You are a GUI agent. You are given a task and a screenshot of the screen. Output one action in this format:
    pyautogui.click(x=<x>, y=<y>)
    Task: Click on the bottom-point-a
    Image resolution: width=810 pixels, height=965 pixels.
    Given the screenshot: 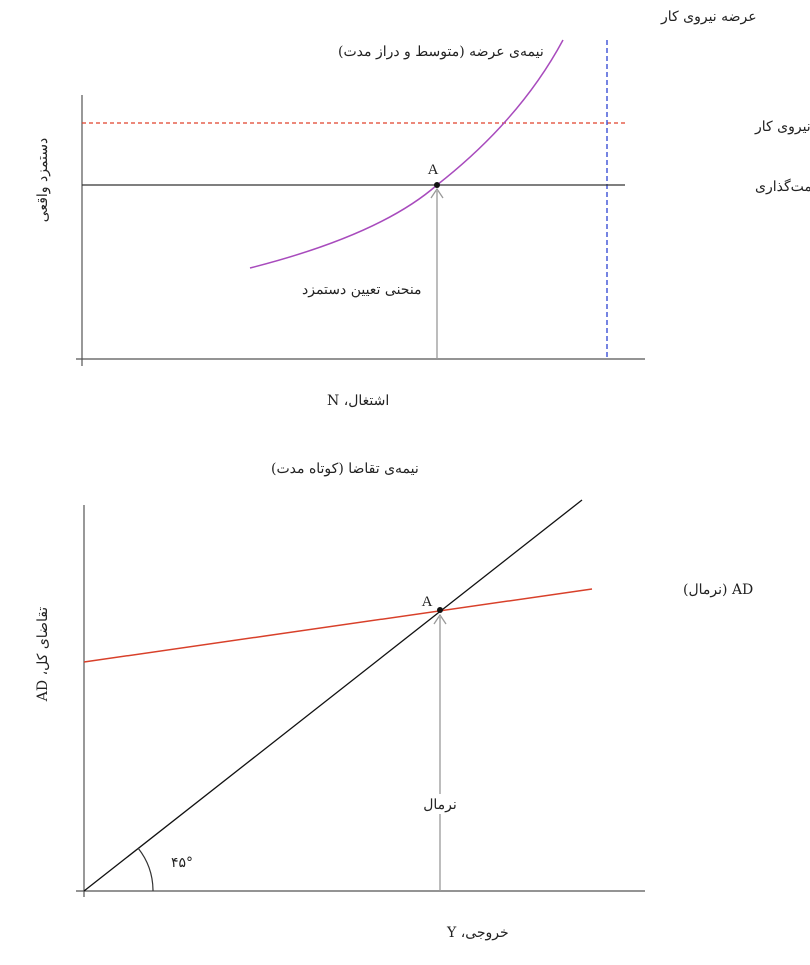 What is the action you would take?
    pyautogui.click(x=440, y=610)
    